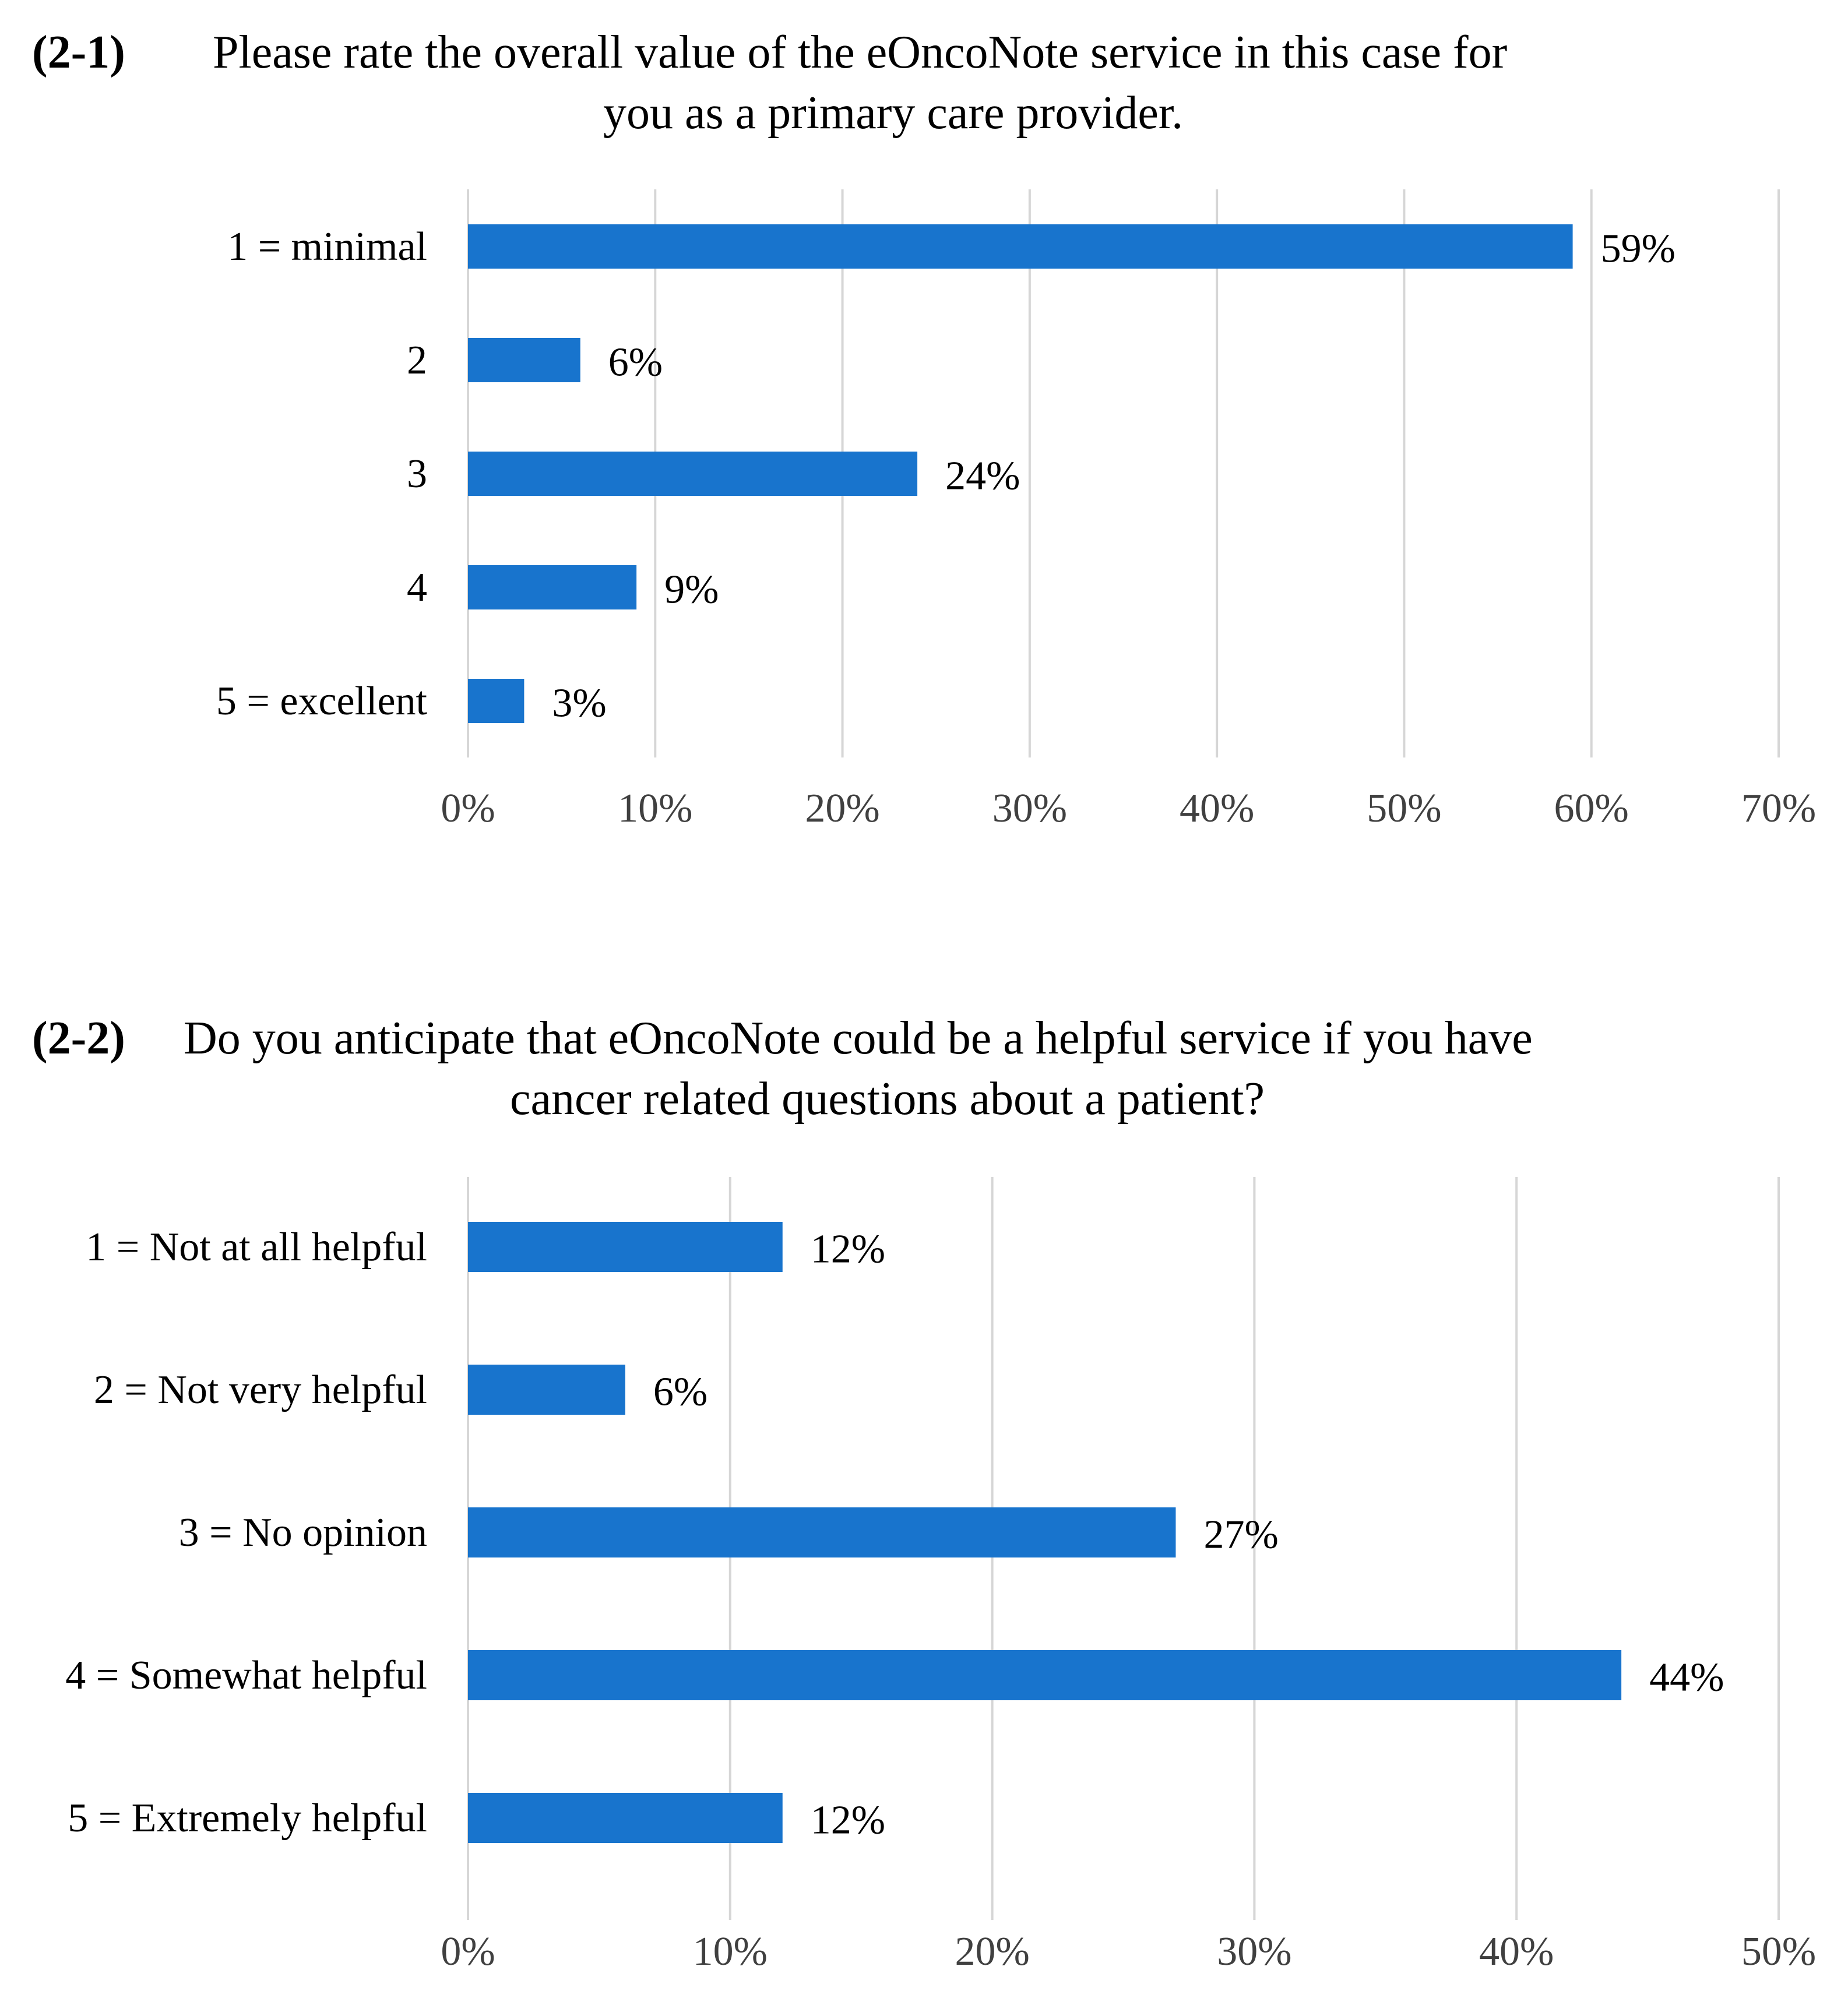 The width and height of the screenshot is (1848, 1991). What do you see at coordinates (327, 246) in the screenshot?
I see `category-label: 1 = minimal` at bounding box center [327, 246].